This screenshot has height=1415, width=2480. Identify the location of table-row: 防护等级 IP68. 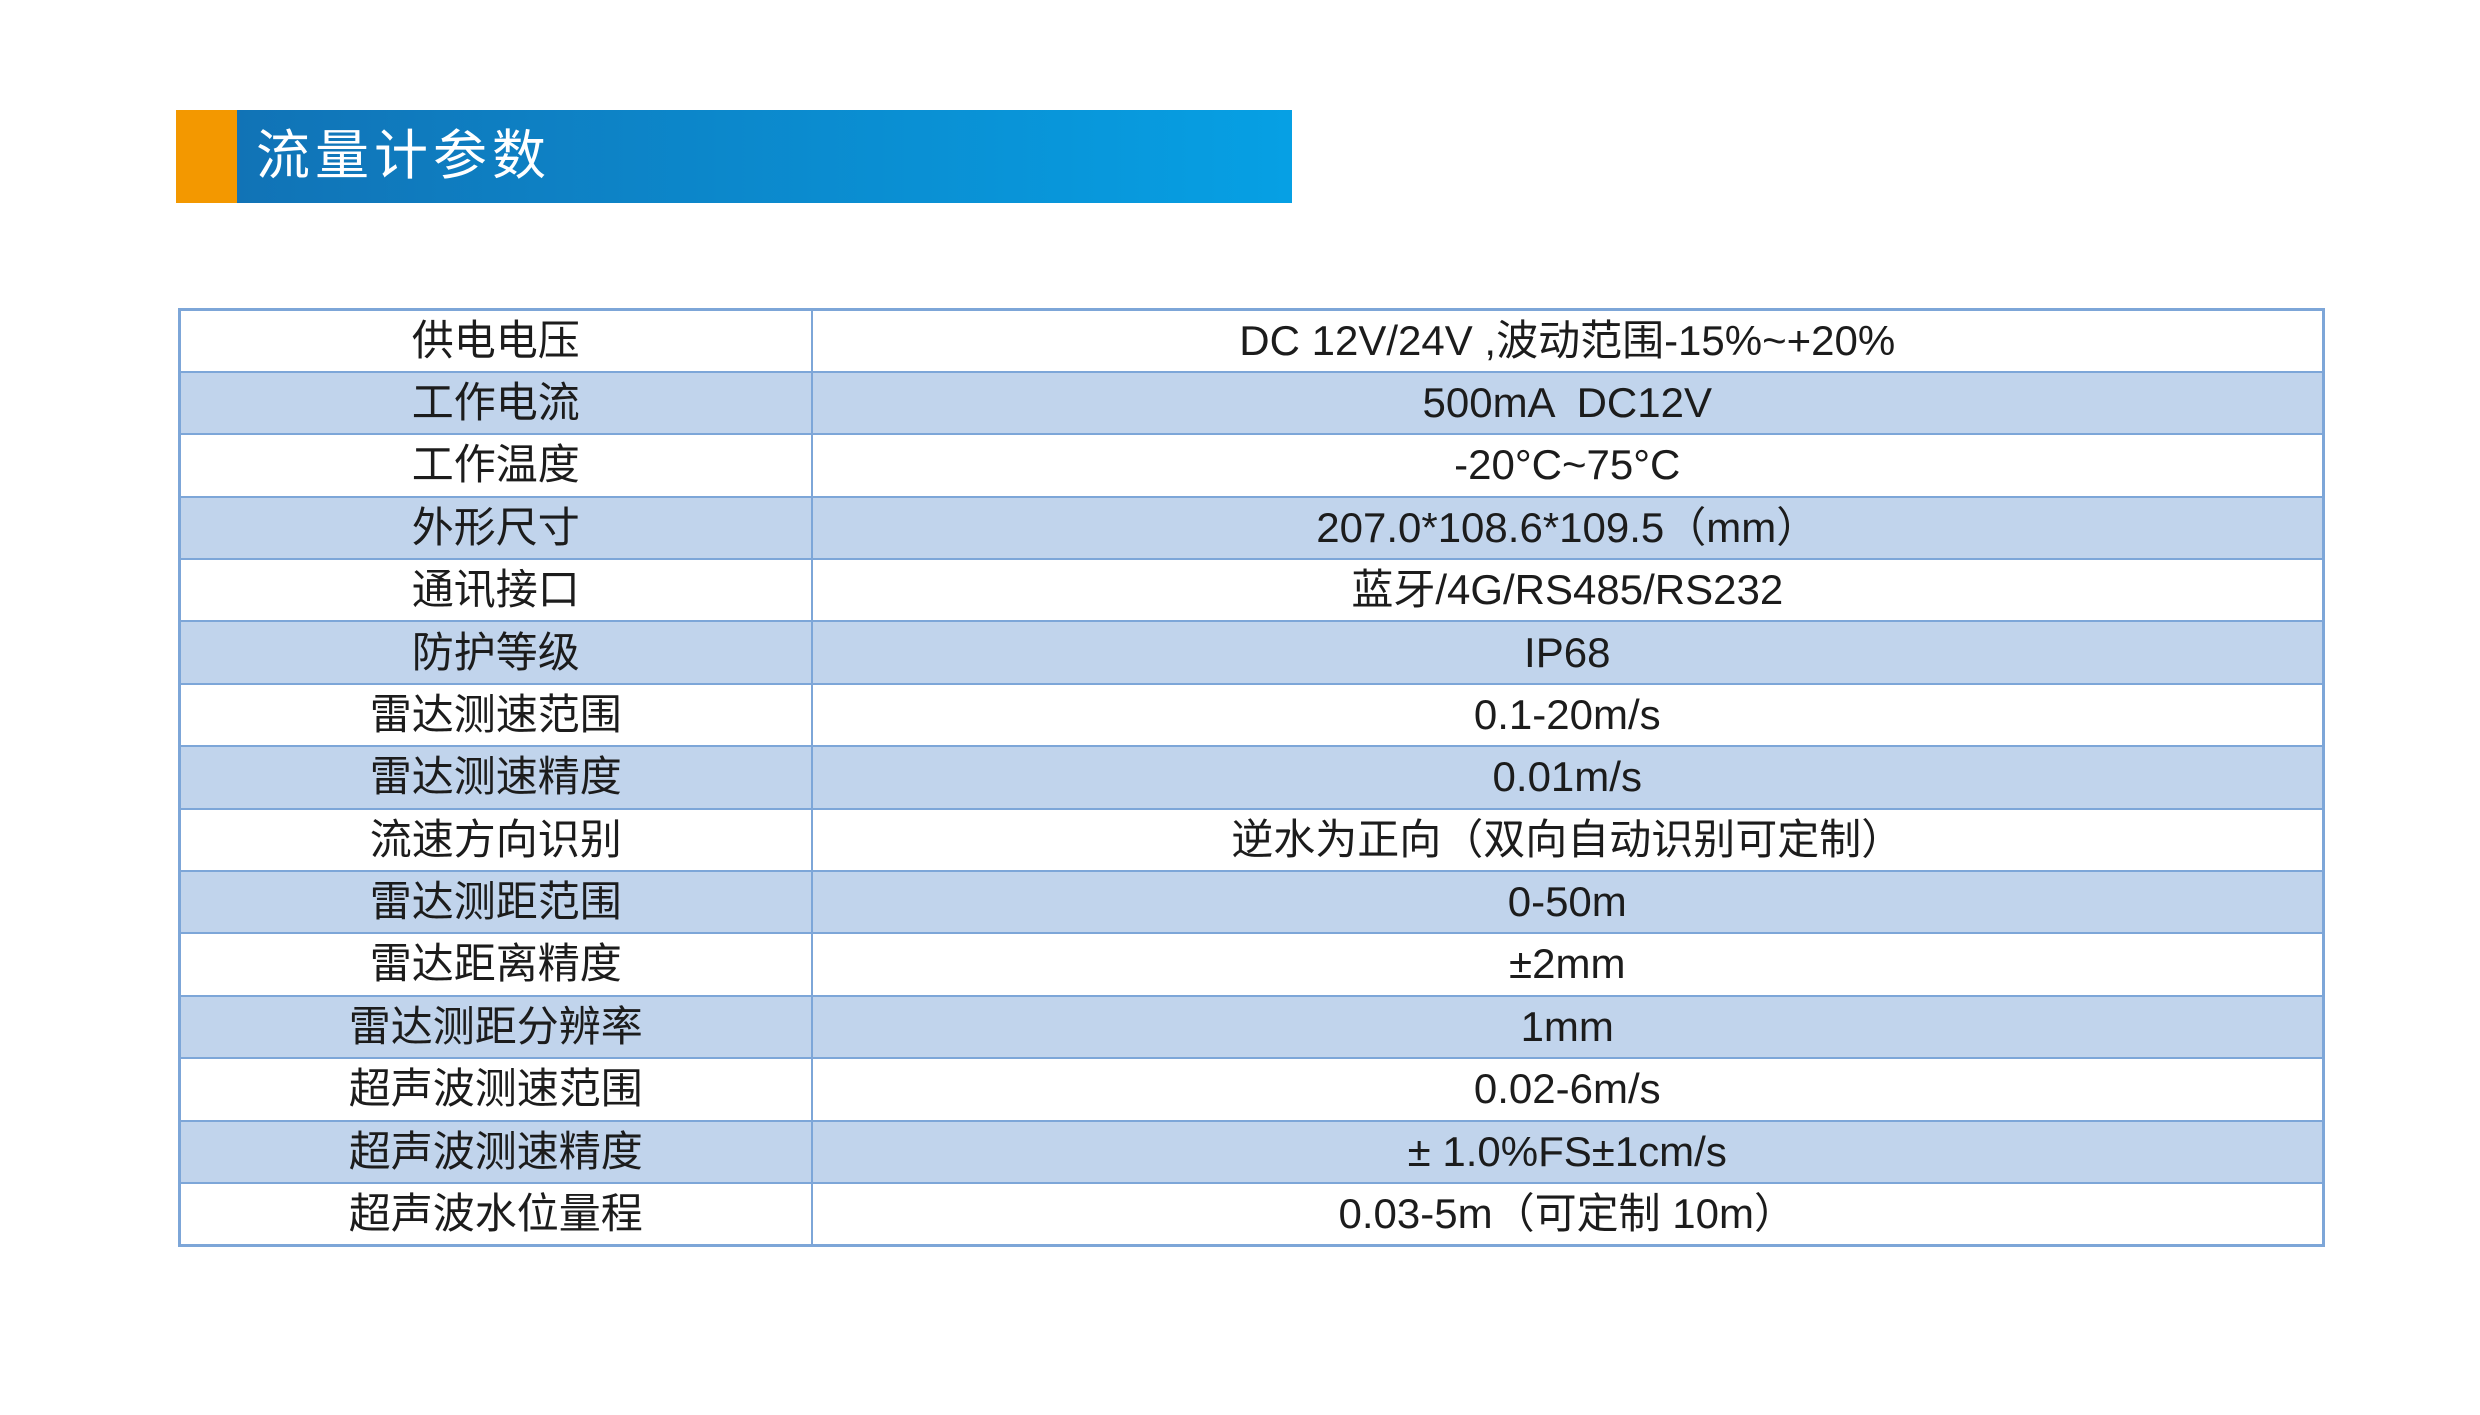
(1251, 652).